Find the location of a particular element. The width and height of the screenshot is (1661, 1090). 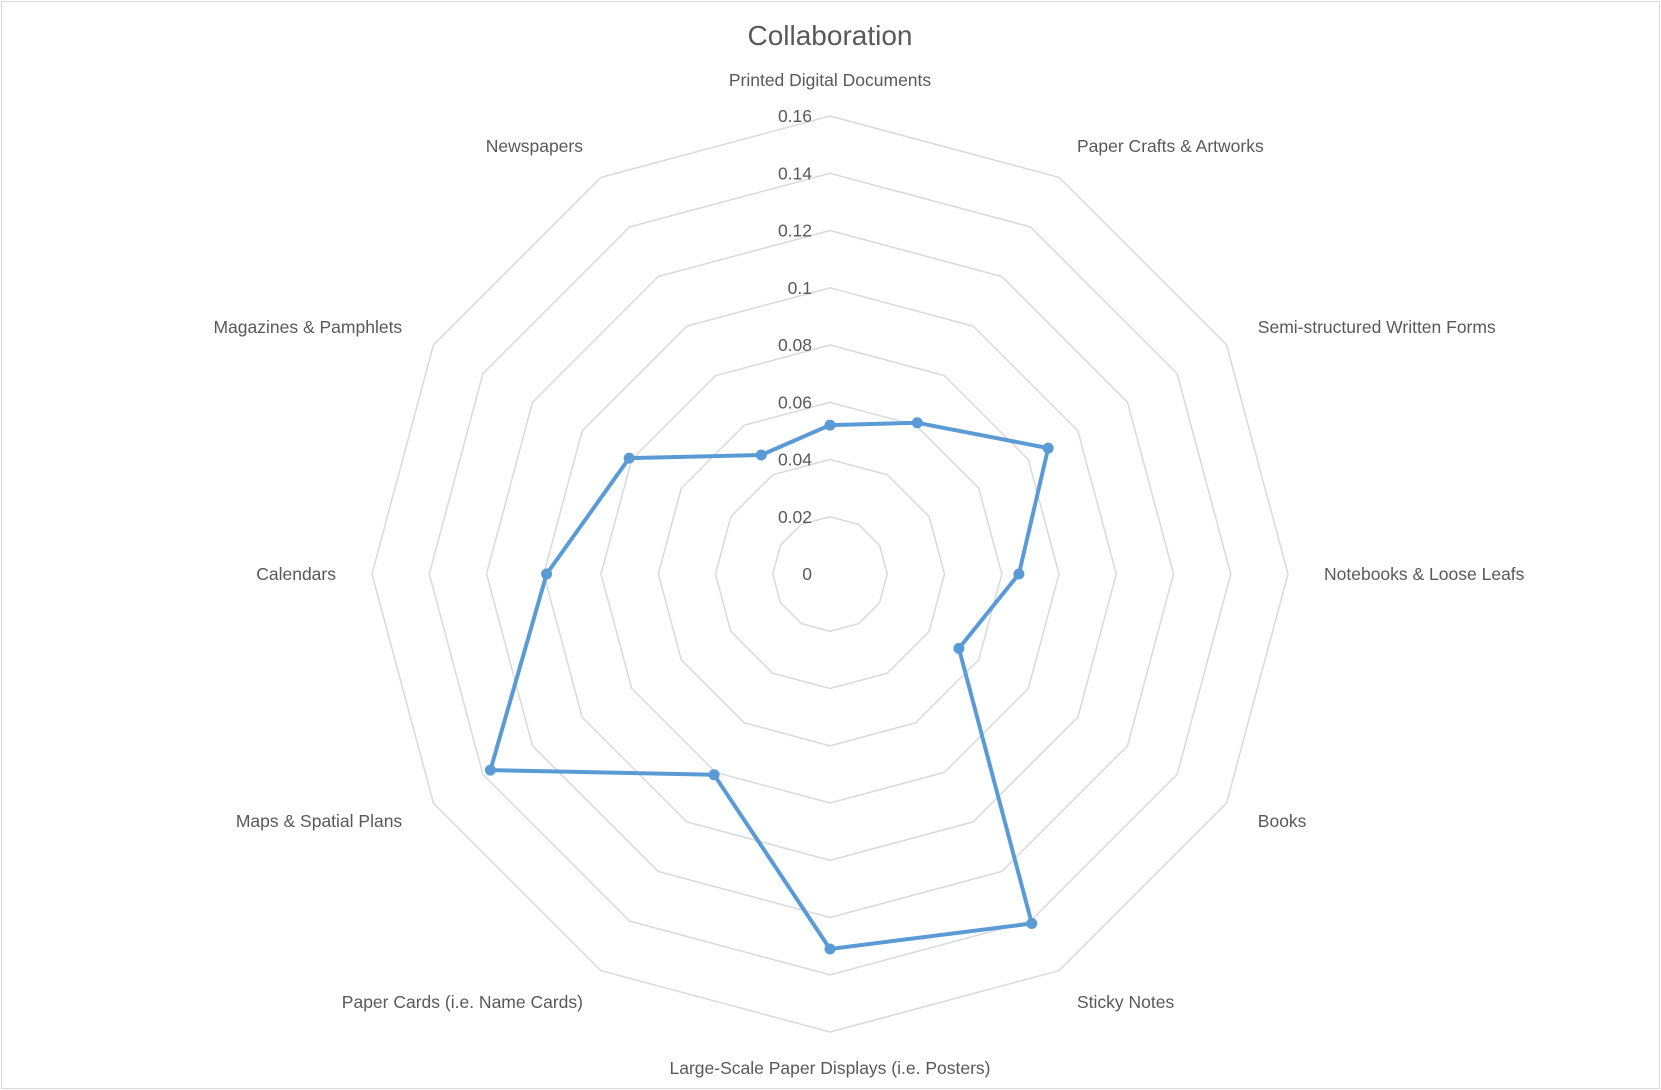

radial-tick-label: 0.1 is located at coordinates (800, 288).